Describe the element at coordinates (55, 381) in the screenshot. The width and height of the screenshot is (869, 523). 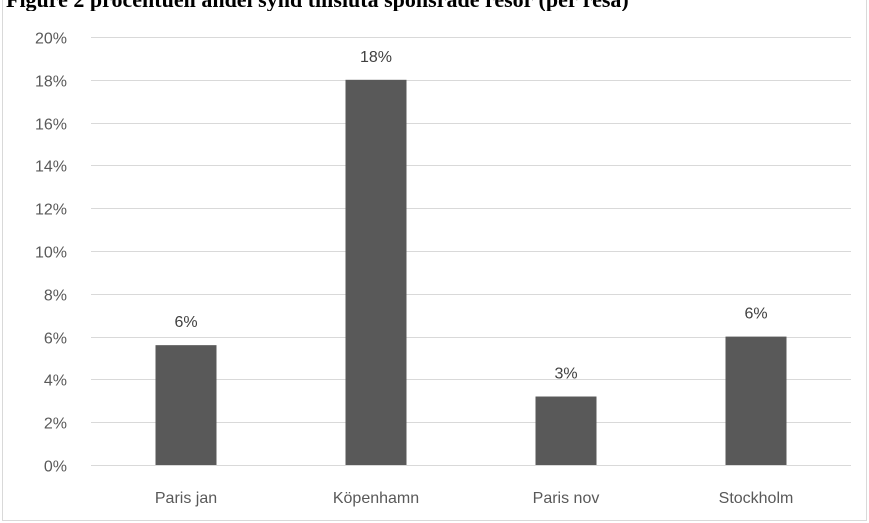
I see `y-tick-label: 4%` at that location.